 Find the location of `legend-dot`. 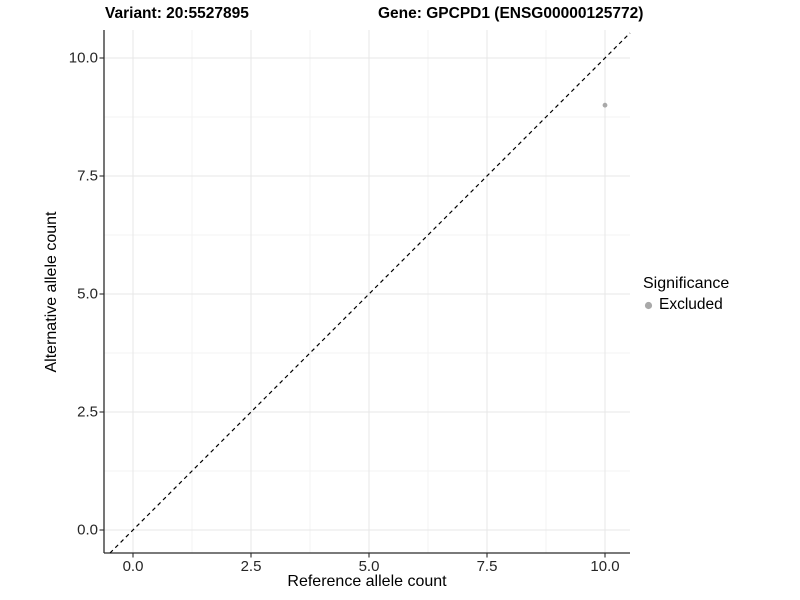

legend-dot is located at coordinates (648, 305).